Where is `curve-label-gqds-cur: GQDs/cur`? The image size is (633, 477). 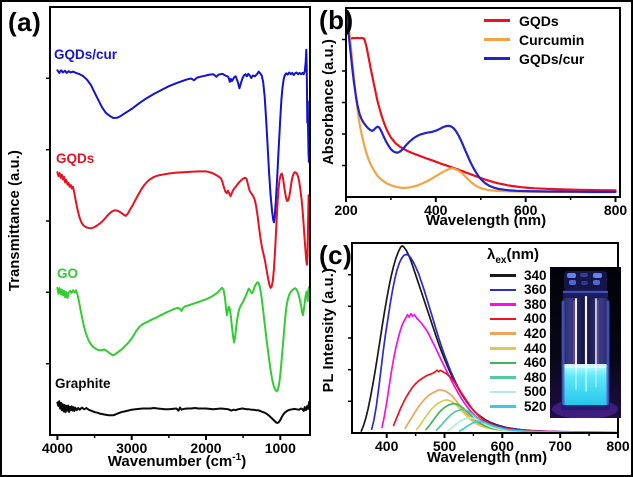
curve-label-gqds-cur: GQDs/cur is located at coordinates (86, 54).